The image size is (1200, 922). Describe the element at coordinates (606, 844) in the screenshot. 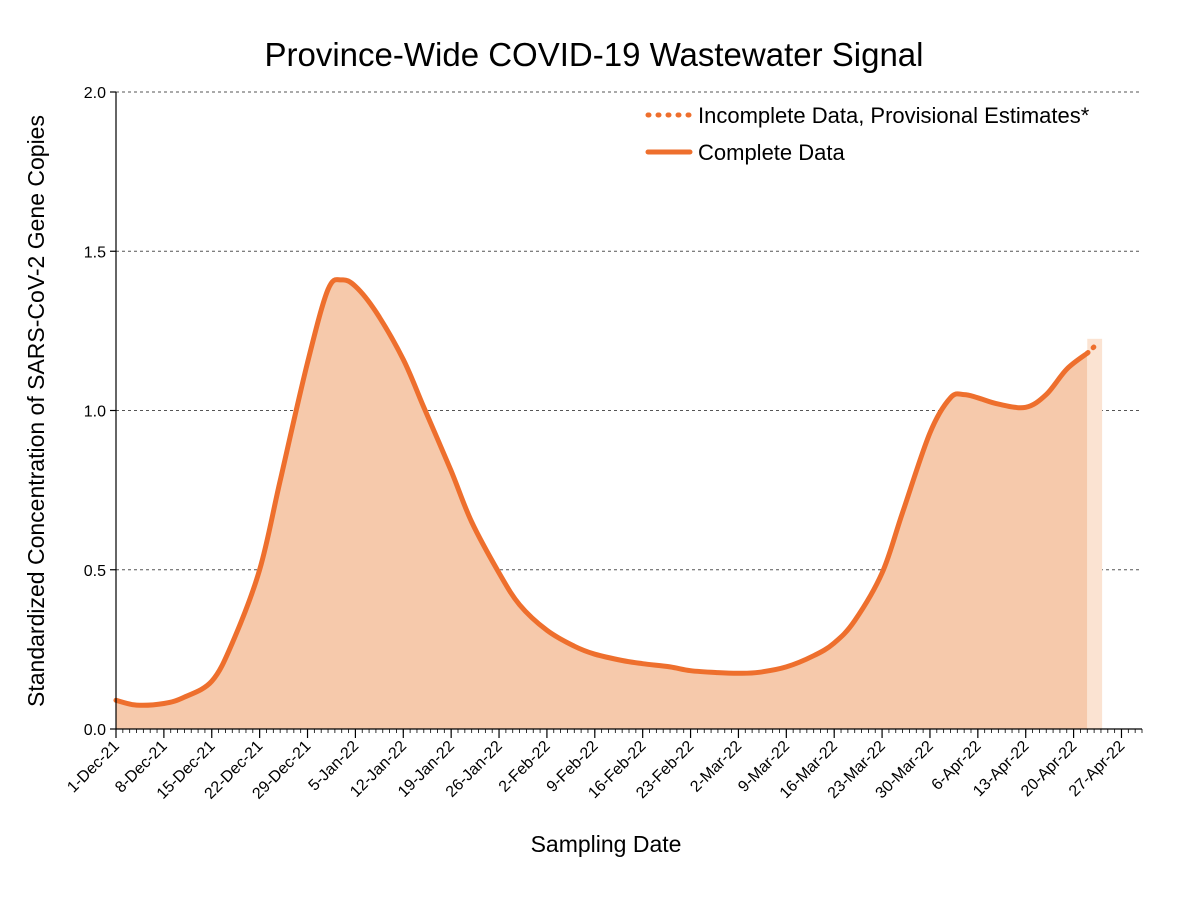

I see `x-axis-label: Sampling Date` at that location.